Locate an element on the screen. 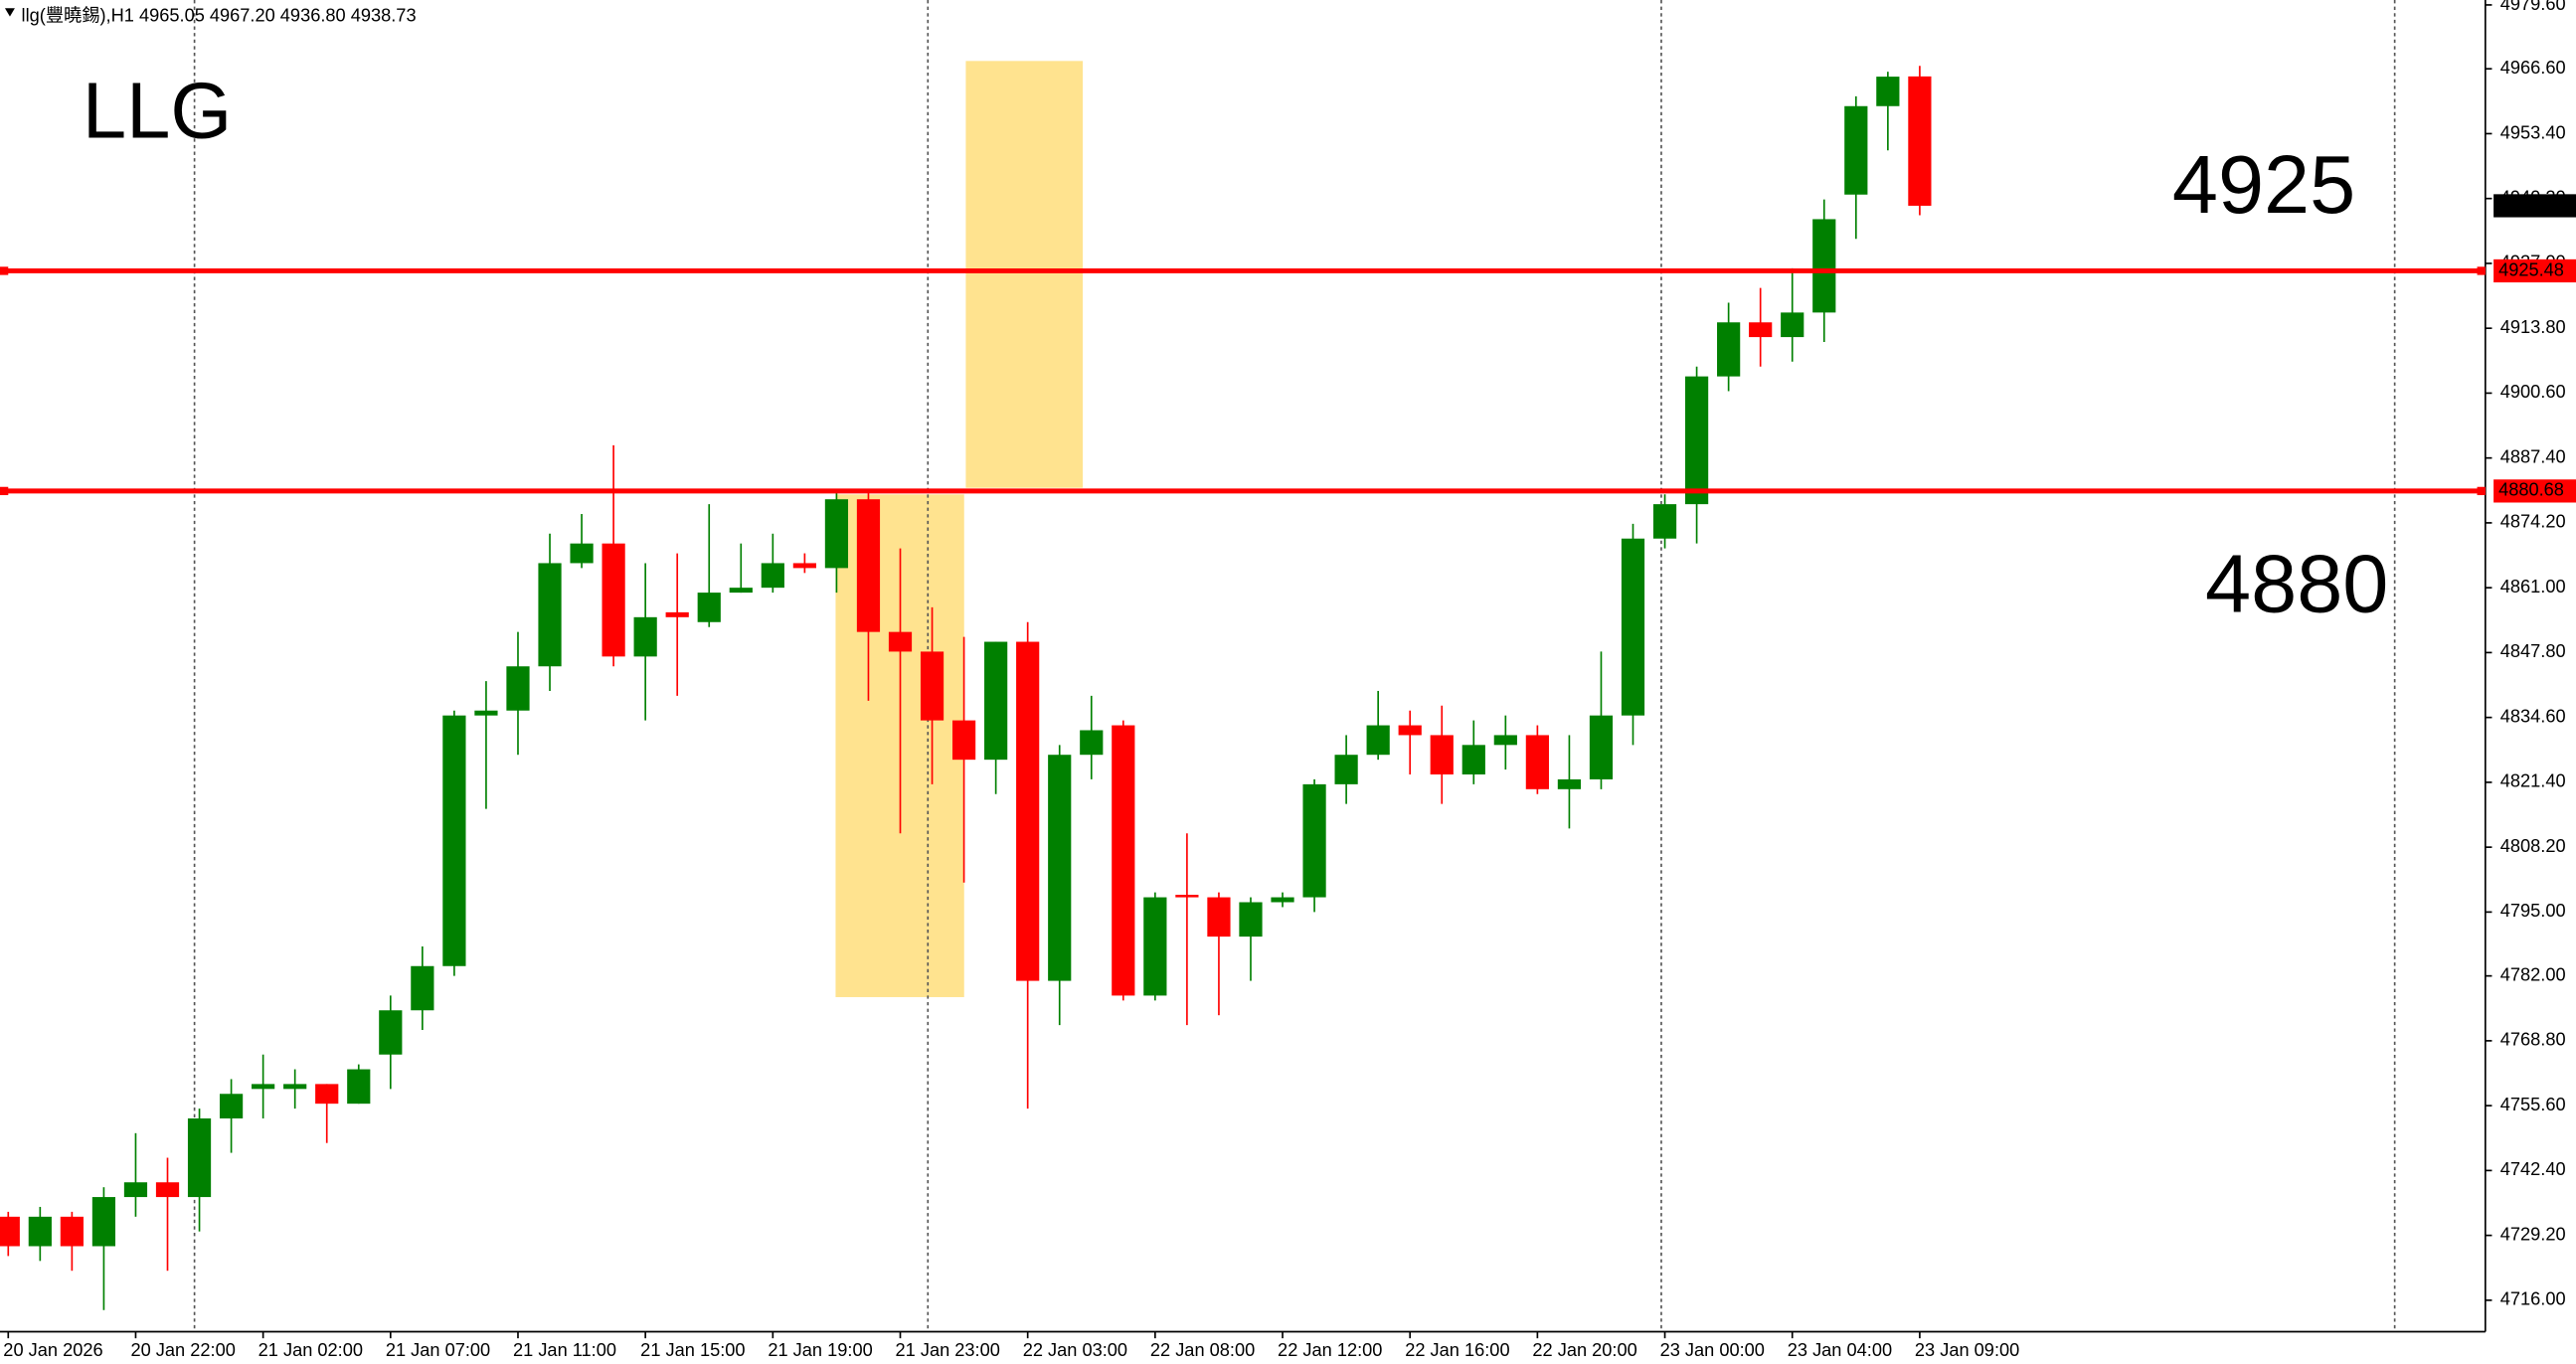 The width and height of the screenshot is (2576, 1364). price-label: 4938.73 is located at coordinates (2531, 204).